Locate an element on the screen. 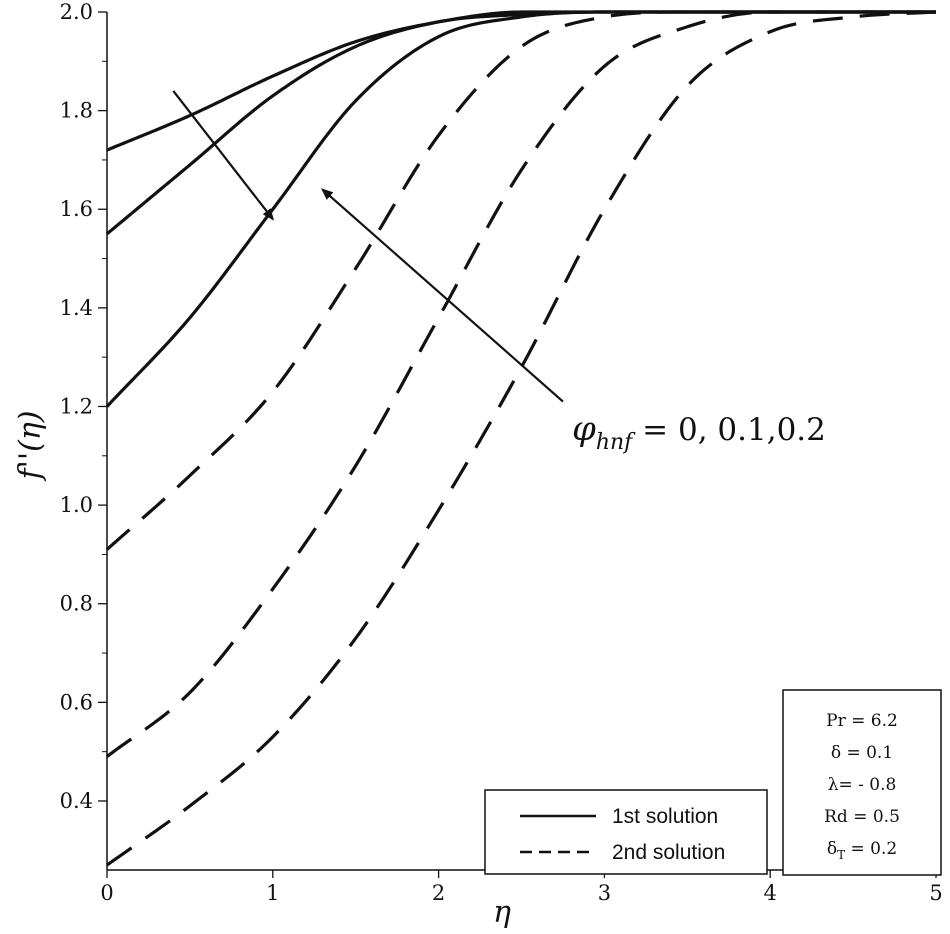  y-tick-label: 1.6 is located at coordinates (76, 209).